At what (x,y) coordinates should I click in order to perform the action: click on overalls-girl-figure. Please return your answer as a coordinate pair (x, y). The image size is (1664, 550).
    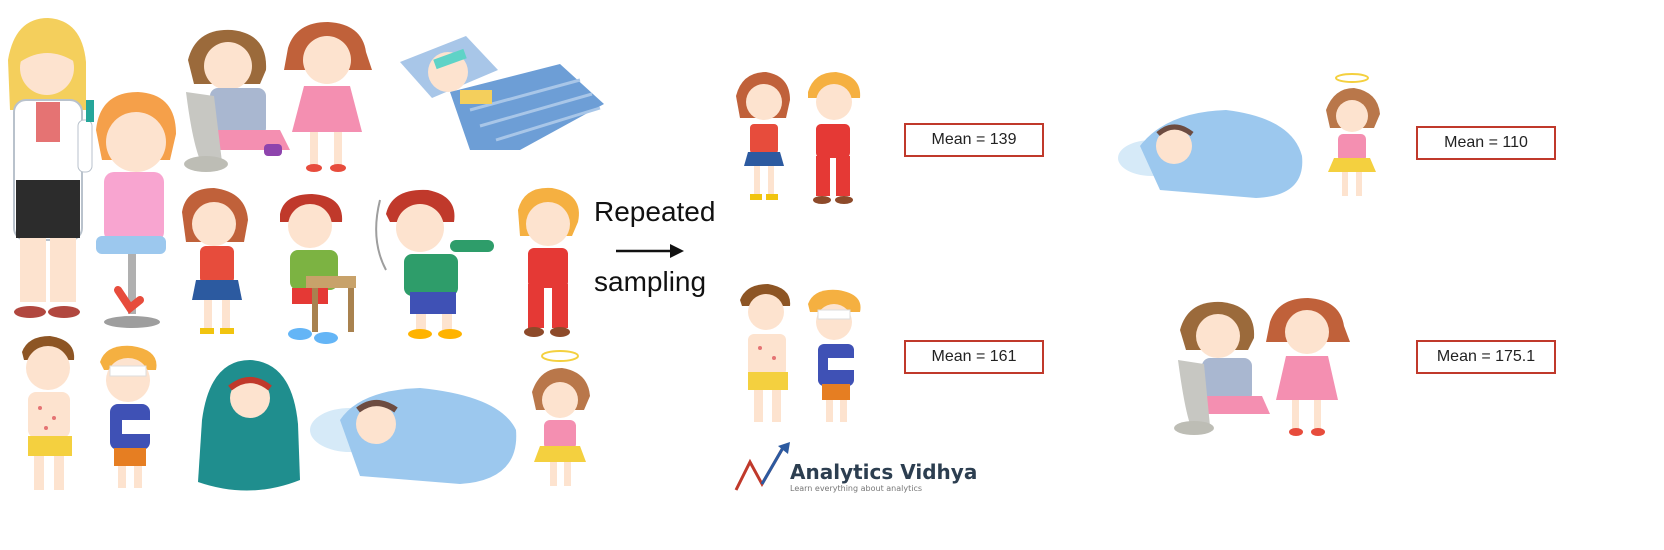
    Looking at the image, I should click on (548, 262).